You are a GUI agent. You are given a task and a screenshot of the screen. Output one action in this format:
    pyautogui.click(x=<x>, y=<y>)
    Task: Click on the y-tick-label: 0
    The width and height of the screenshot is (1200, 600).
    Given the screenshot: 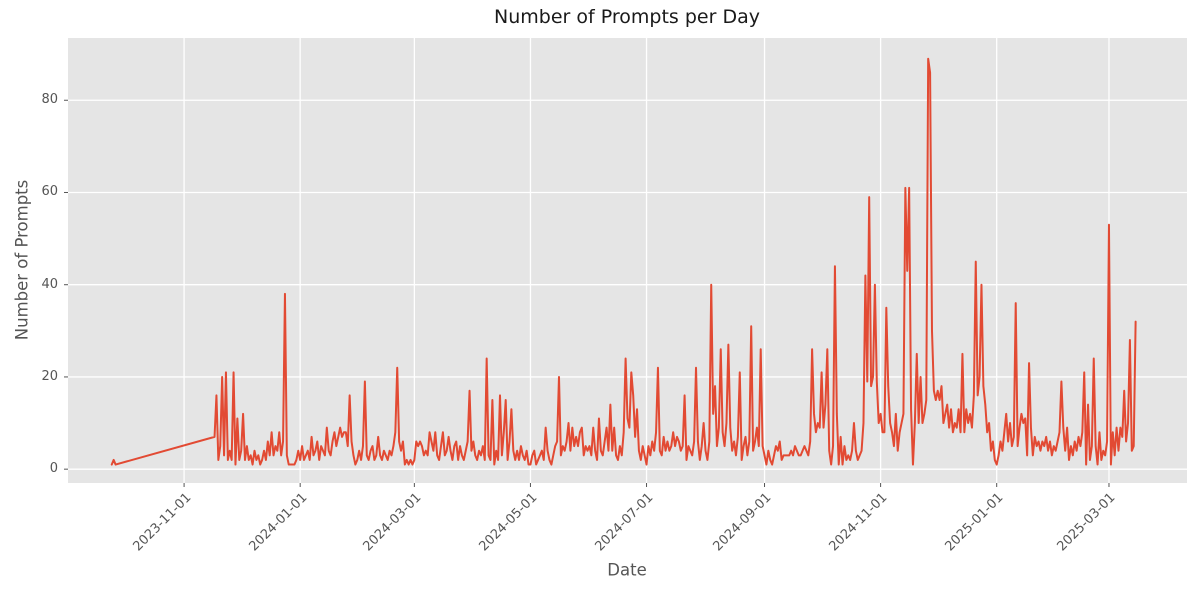 What is the action you would take?
    pyautogui.click(x=53, y=469)
    